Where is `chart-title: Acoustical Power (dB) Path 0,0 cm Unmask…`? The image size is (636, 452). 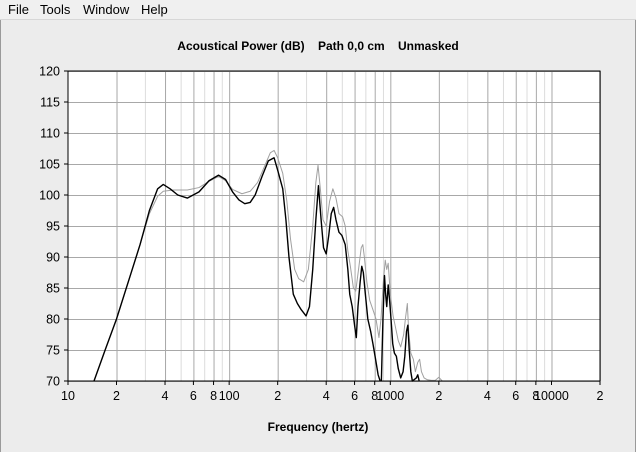
chart-title: Acoustical Power (dB) Path 0,0 cm Unmask… is located at coordinates (317, 46).